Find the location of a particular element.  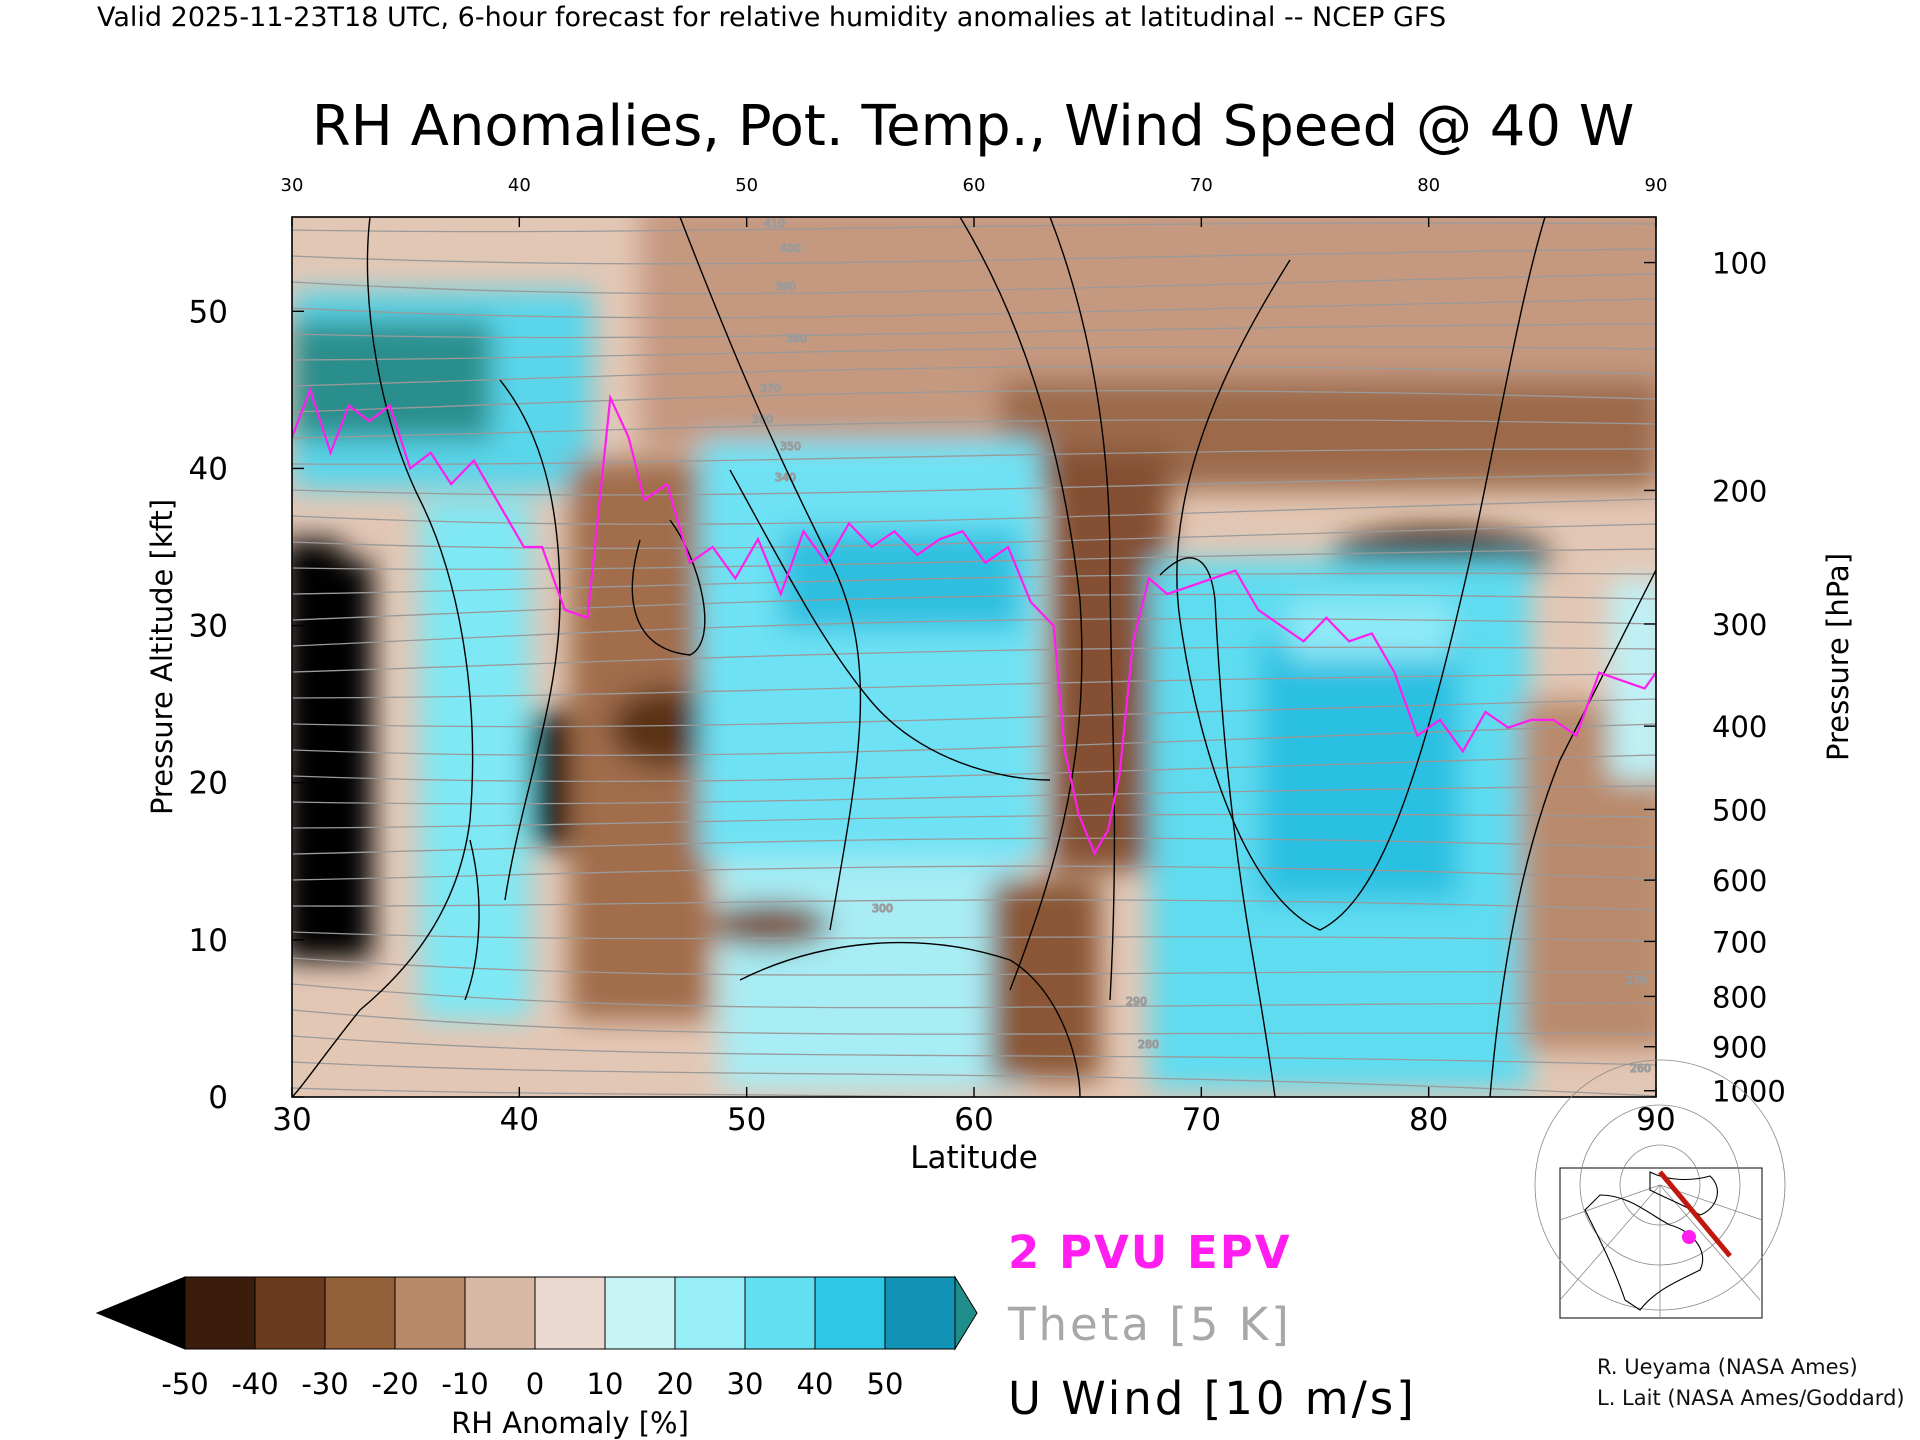

x-tick-label: 50 is located at coordinates (746, 1120).